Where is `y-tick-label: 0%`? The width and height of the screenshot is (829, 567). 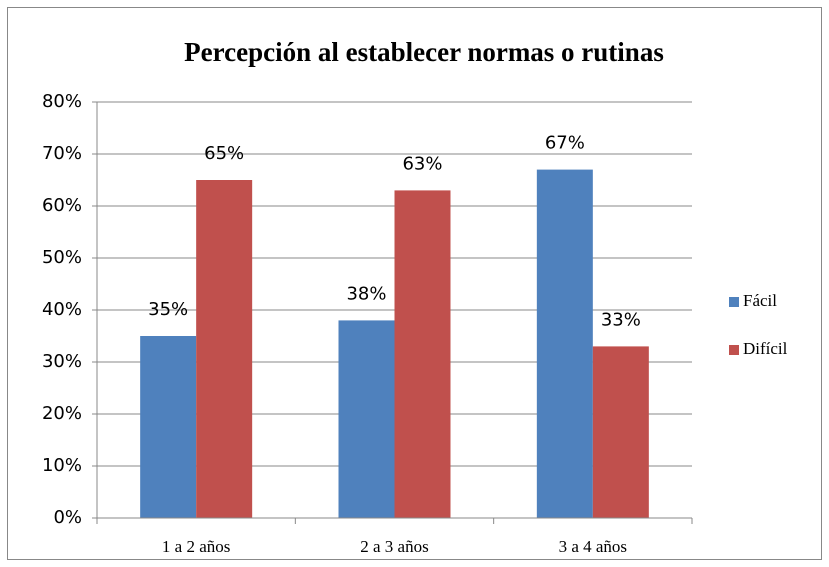
y-tick-label: 0% is located at coordinates (67, 517).